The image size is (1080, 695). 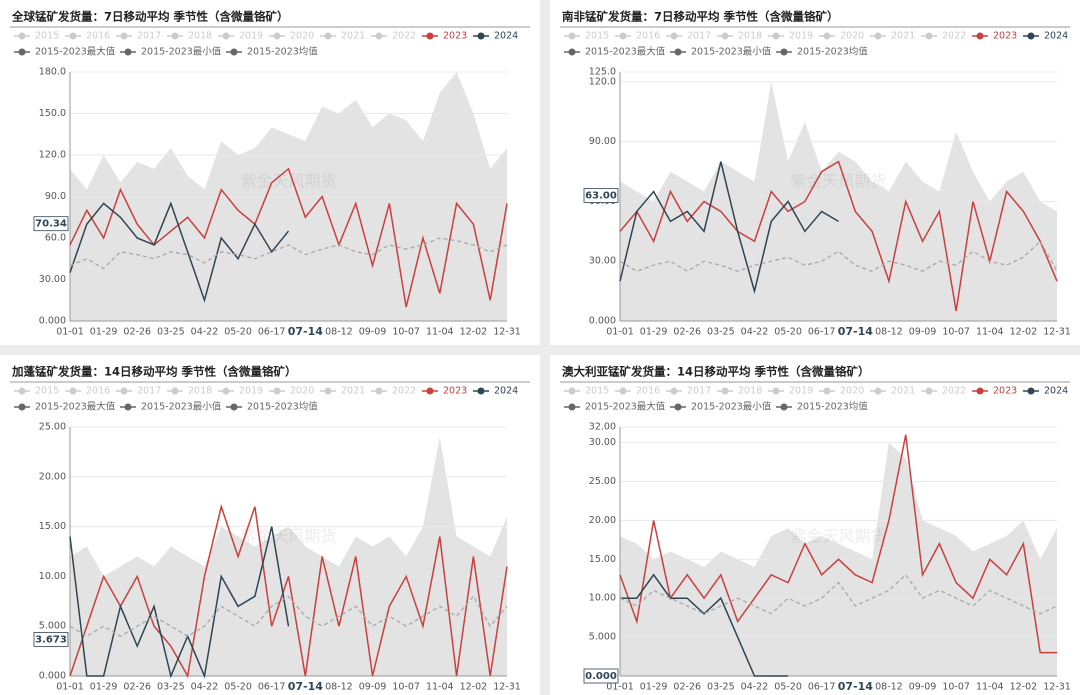 What do you see at coordinates (181, 52) in the screenshot?
I see `legend-label: 2015-2023最小值` at bounding box center [181, 52].